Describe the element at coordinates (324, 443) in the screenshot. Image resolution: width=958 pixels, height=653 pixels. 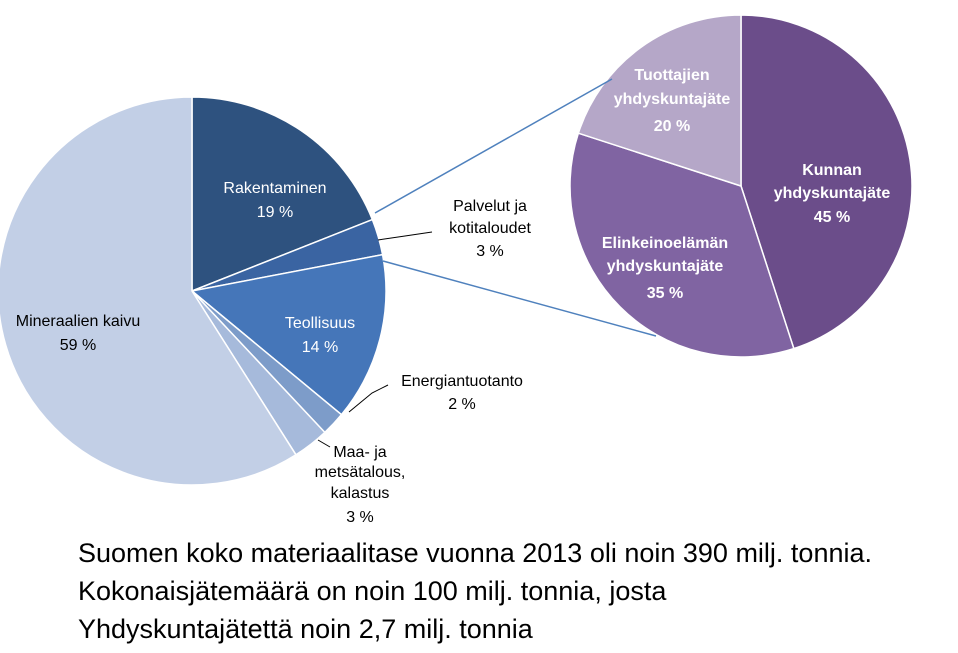
I see `leader-line-maa` at that location.